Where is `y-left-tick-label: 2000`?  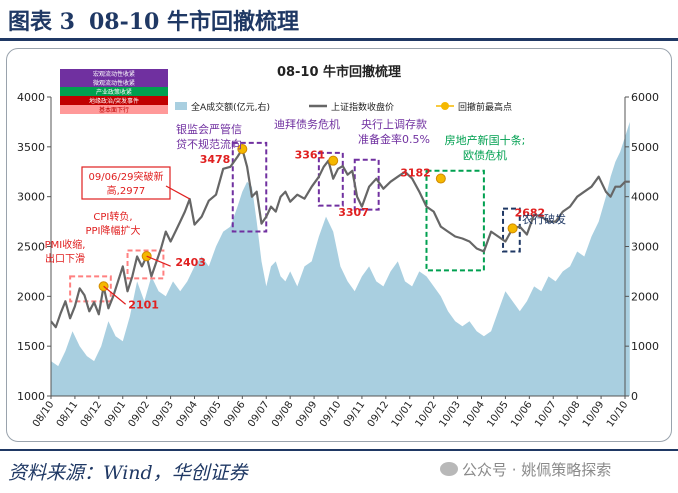
y-left-tick-label: 2000 is located at coordinates (31, 296).